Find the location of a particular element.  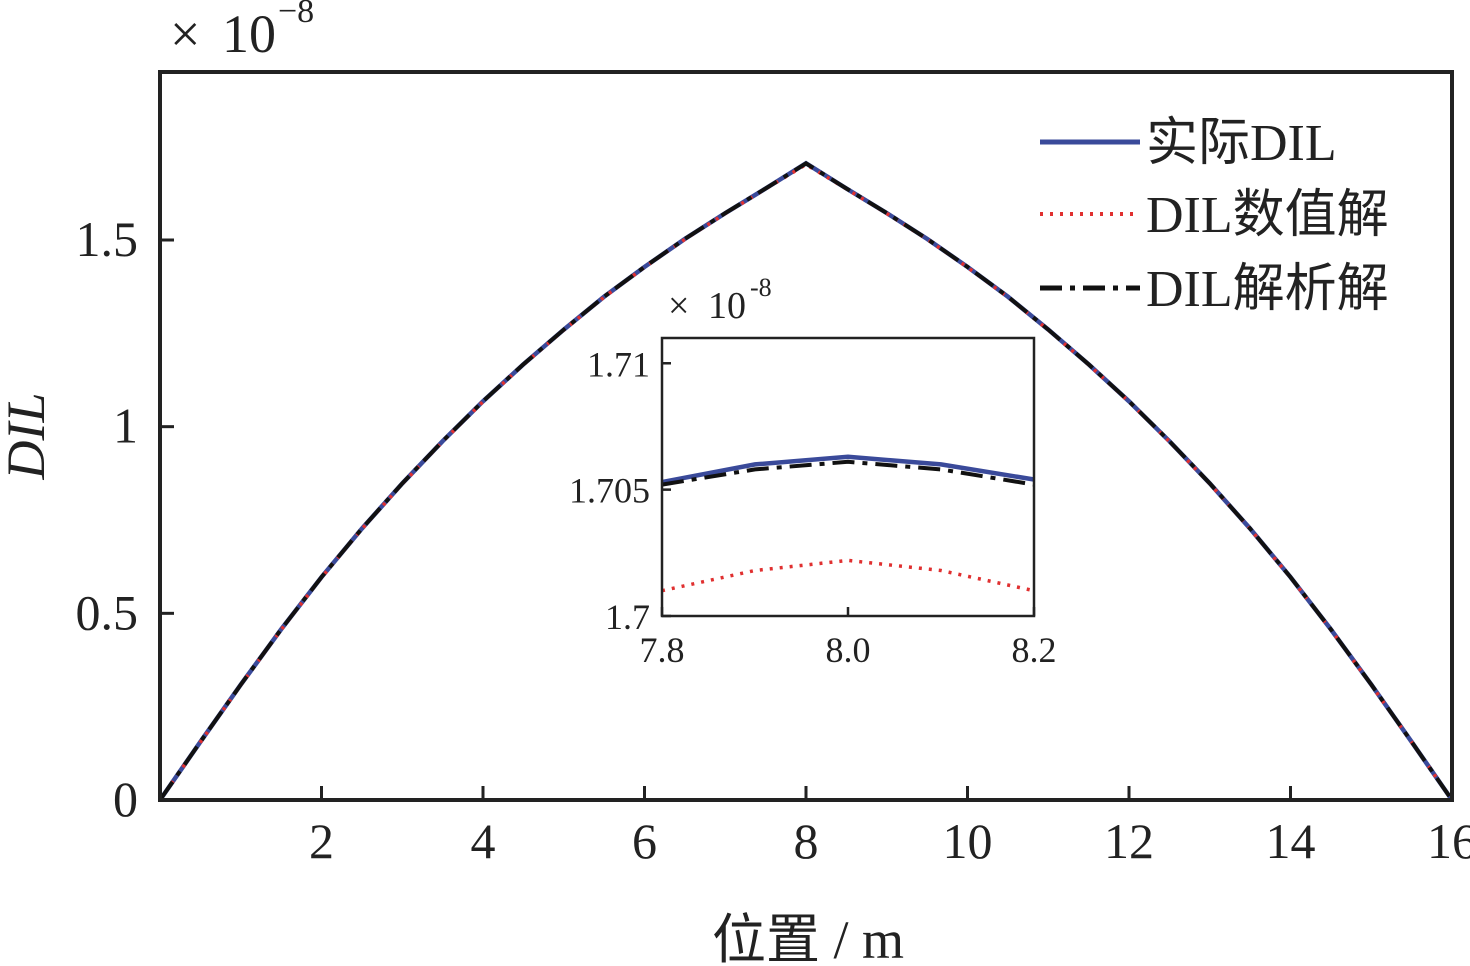

inset-y-tick-label: 1.71 is located at coordinates (618, 364).